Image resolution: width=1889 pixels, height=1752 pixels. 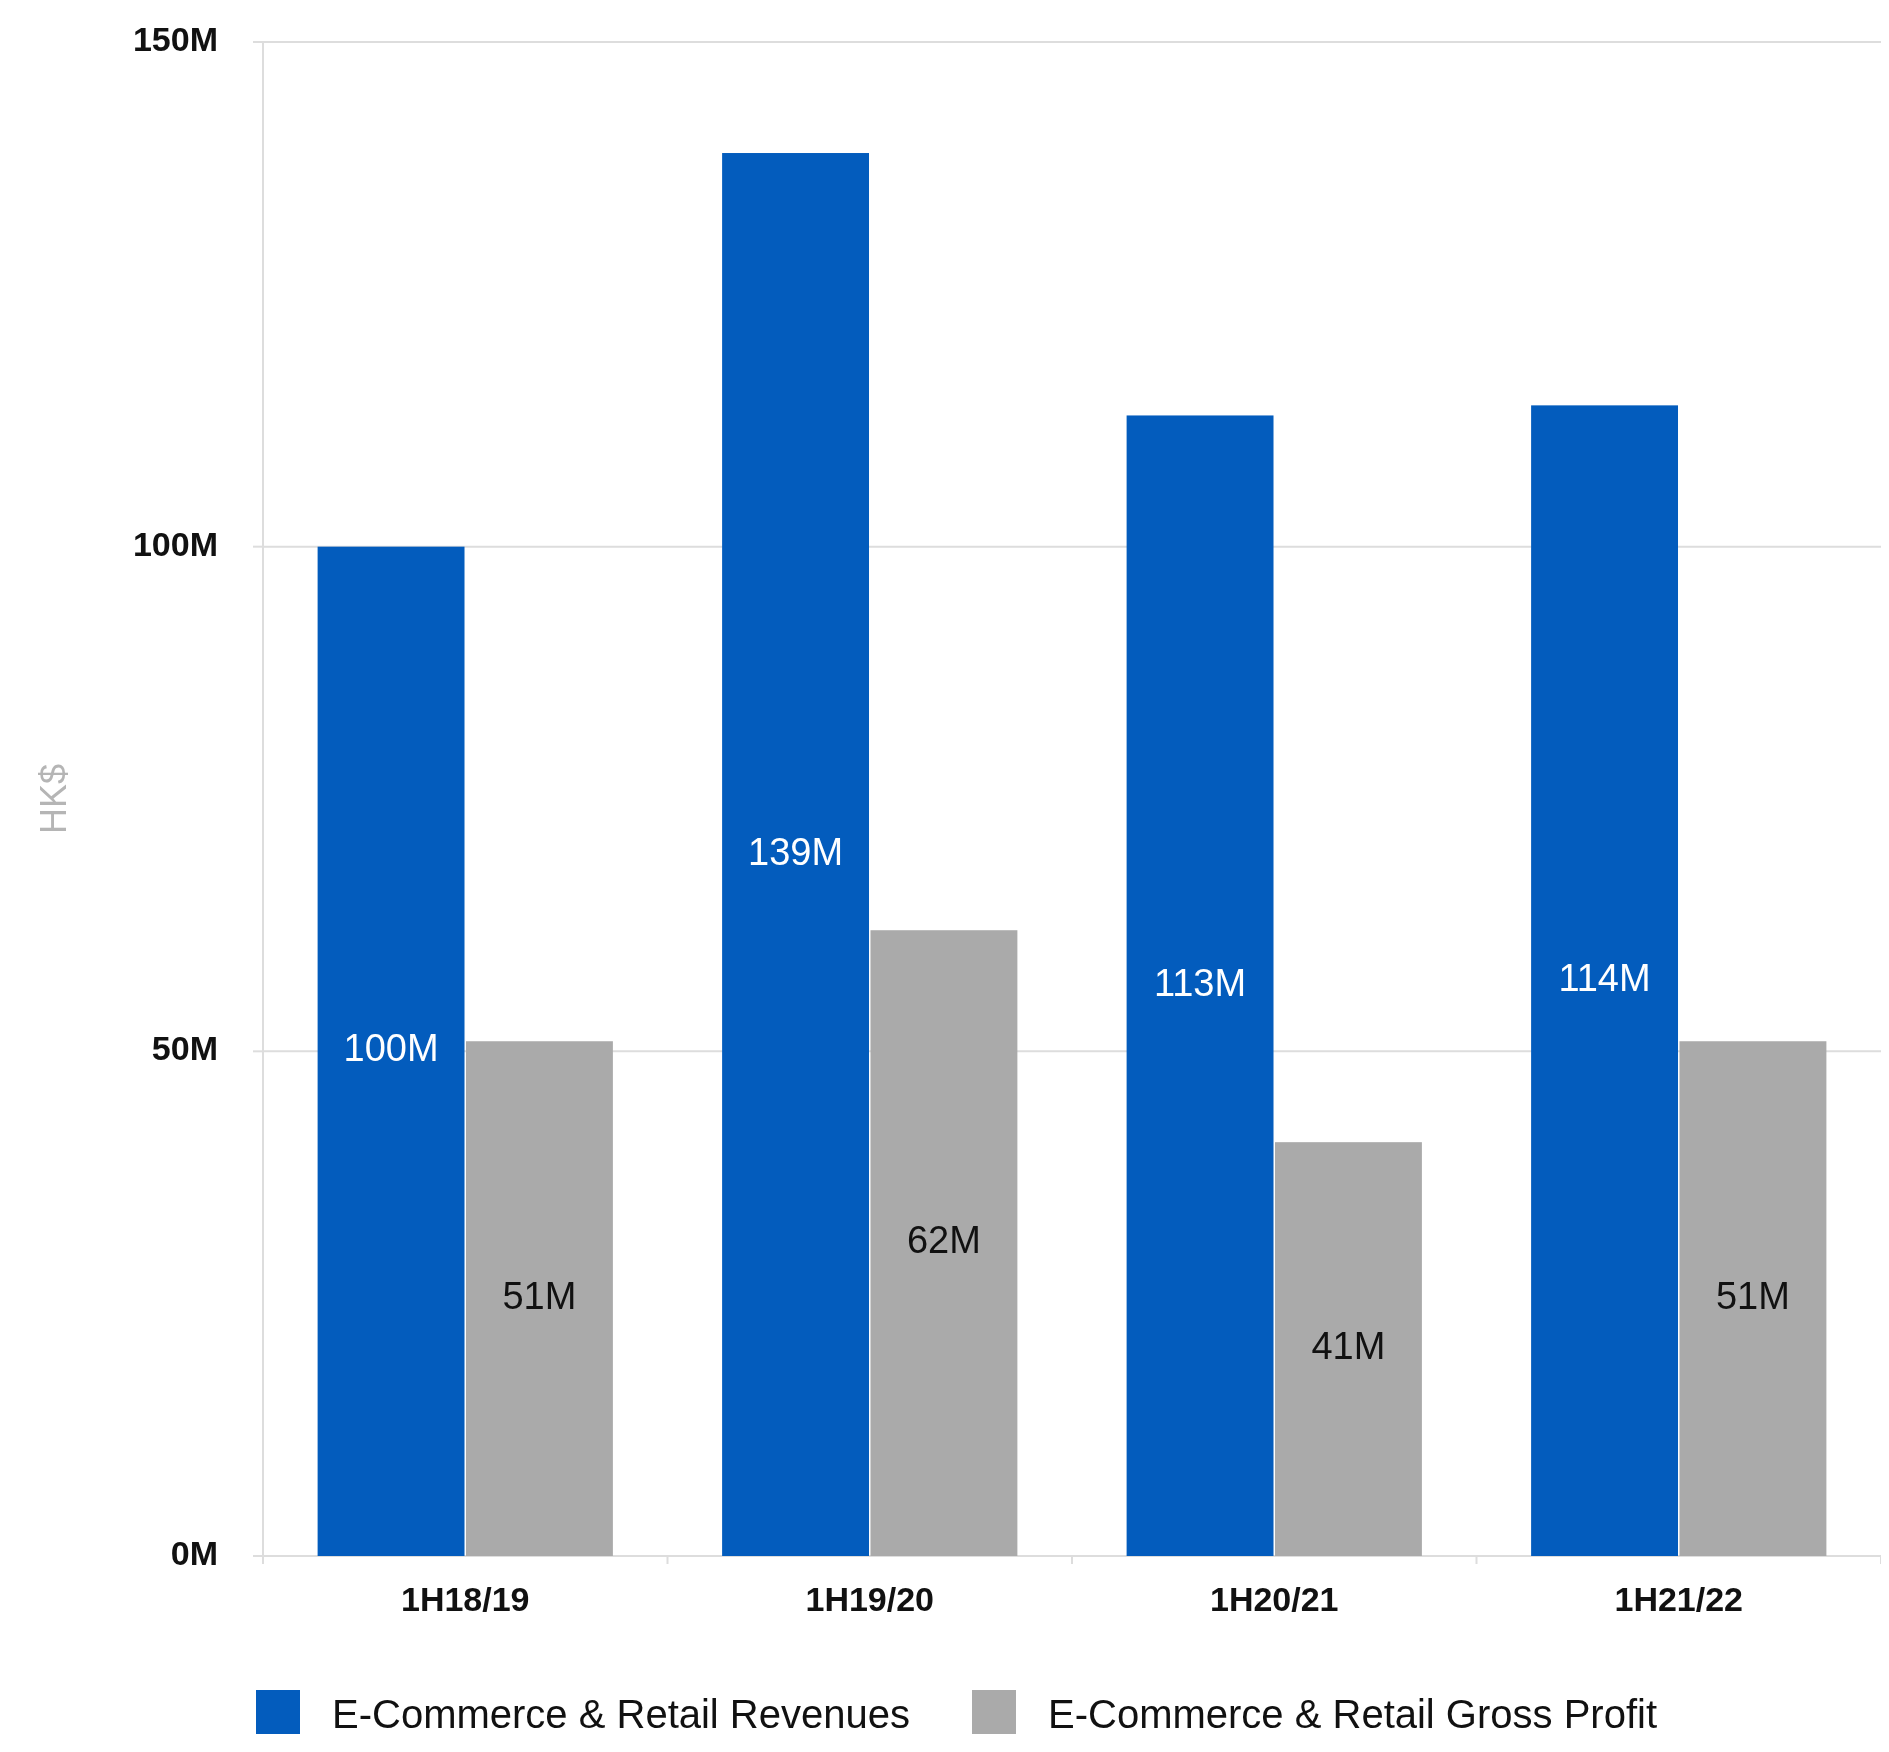 I want to click on data-label: 139M, so click(x=796, y=851).